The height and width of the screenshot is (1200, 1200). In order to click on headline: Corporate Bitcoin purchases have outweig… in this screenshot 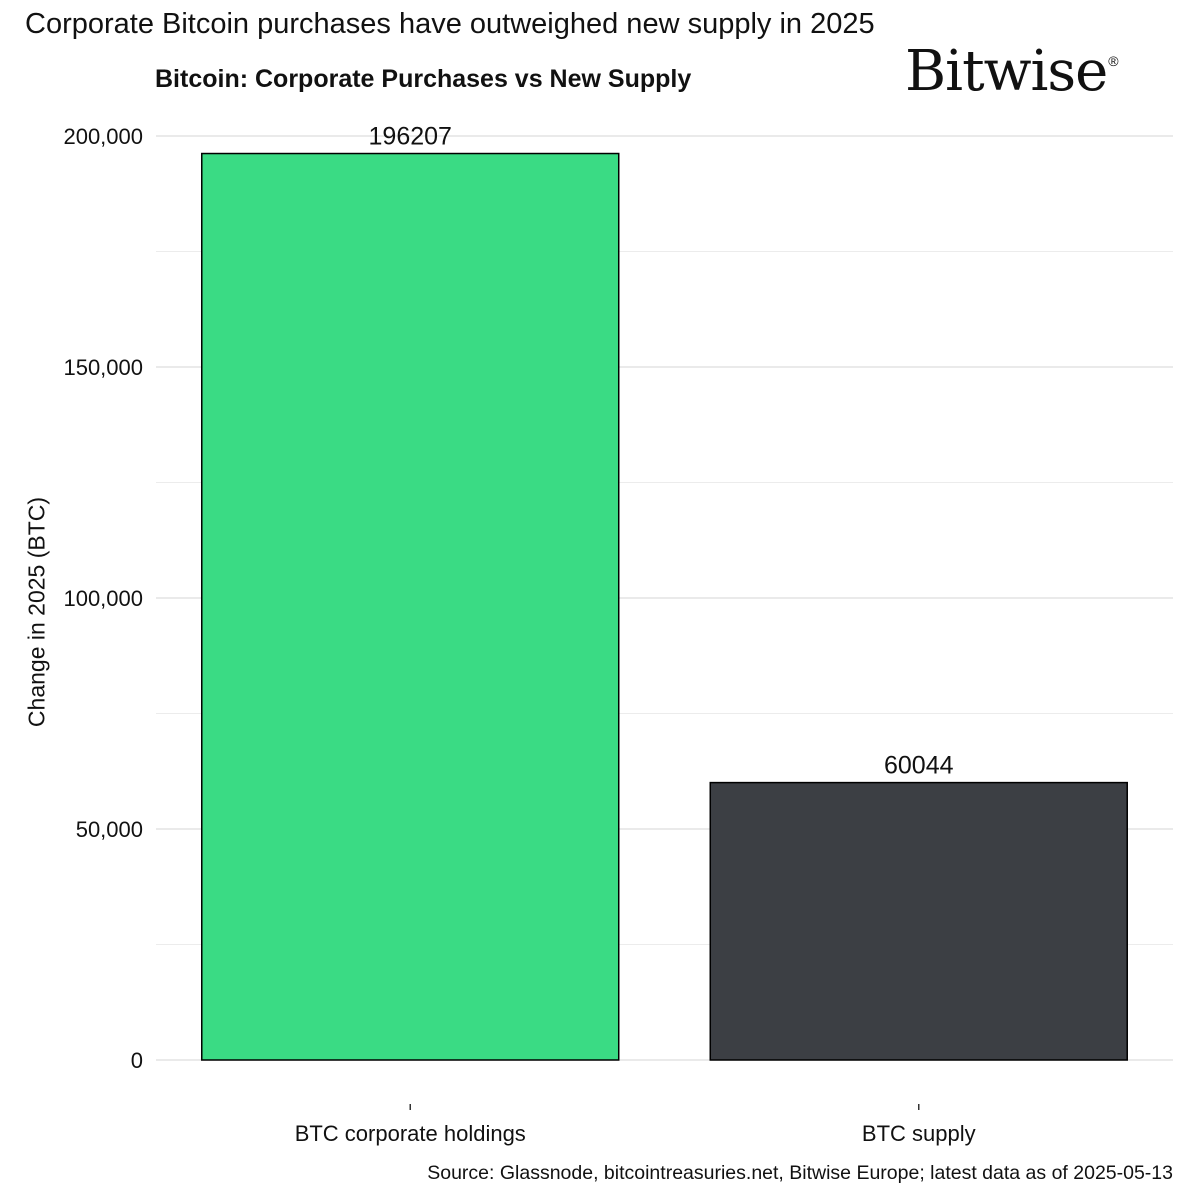, I will do `click(450, 24)`.